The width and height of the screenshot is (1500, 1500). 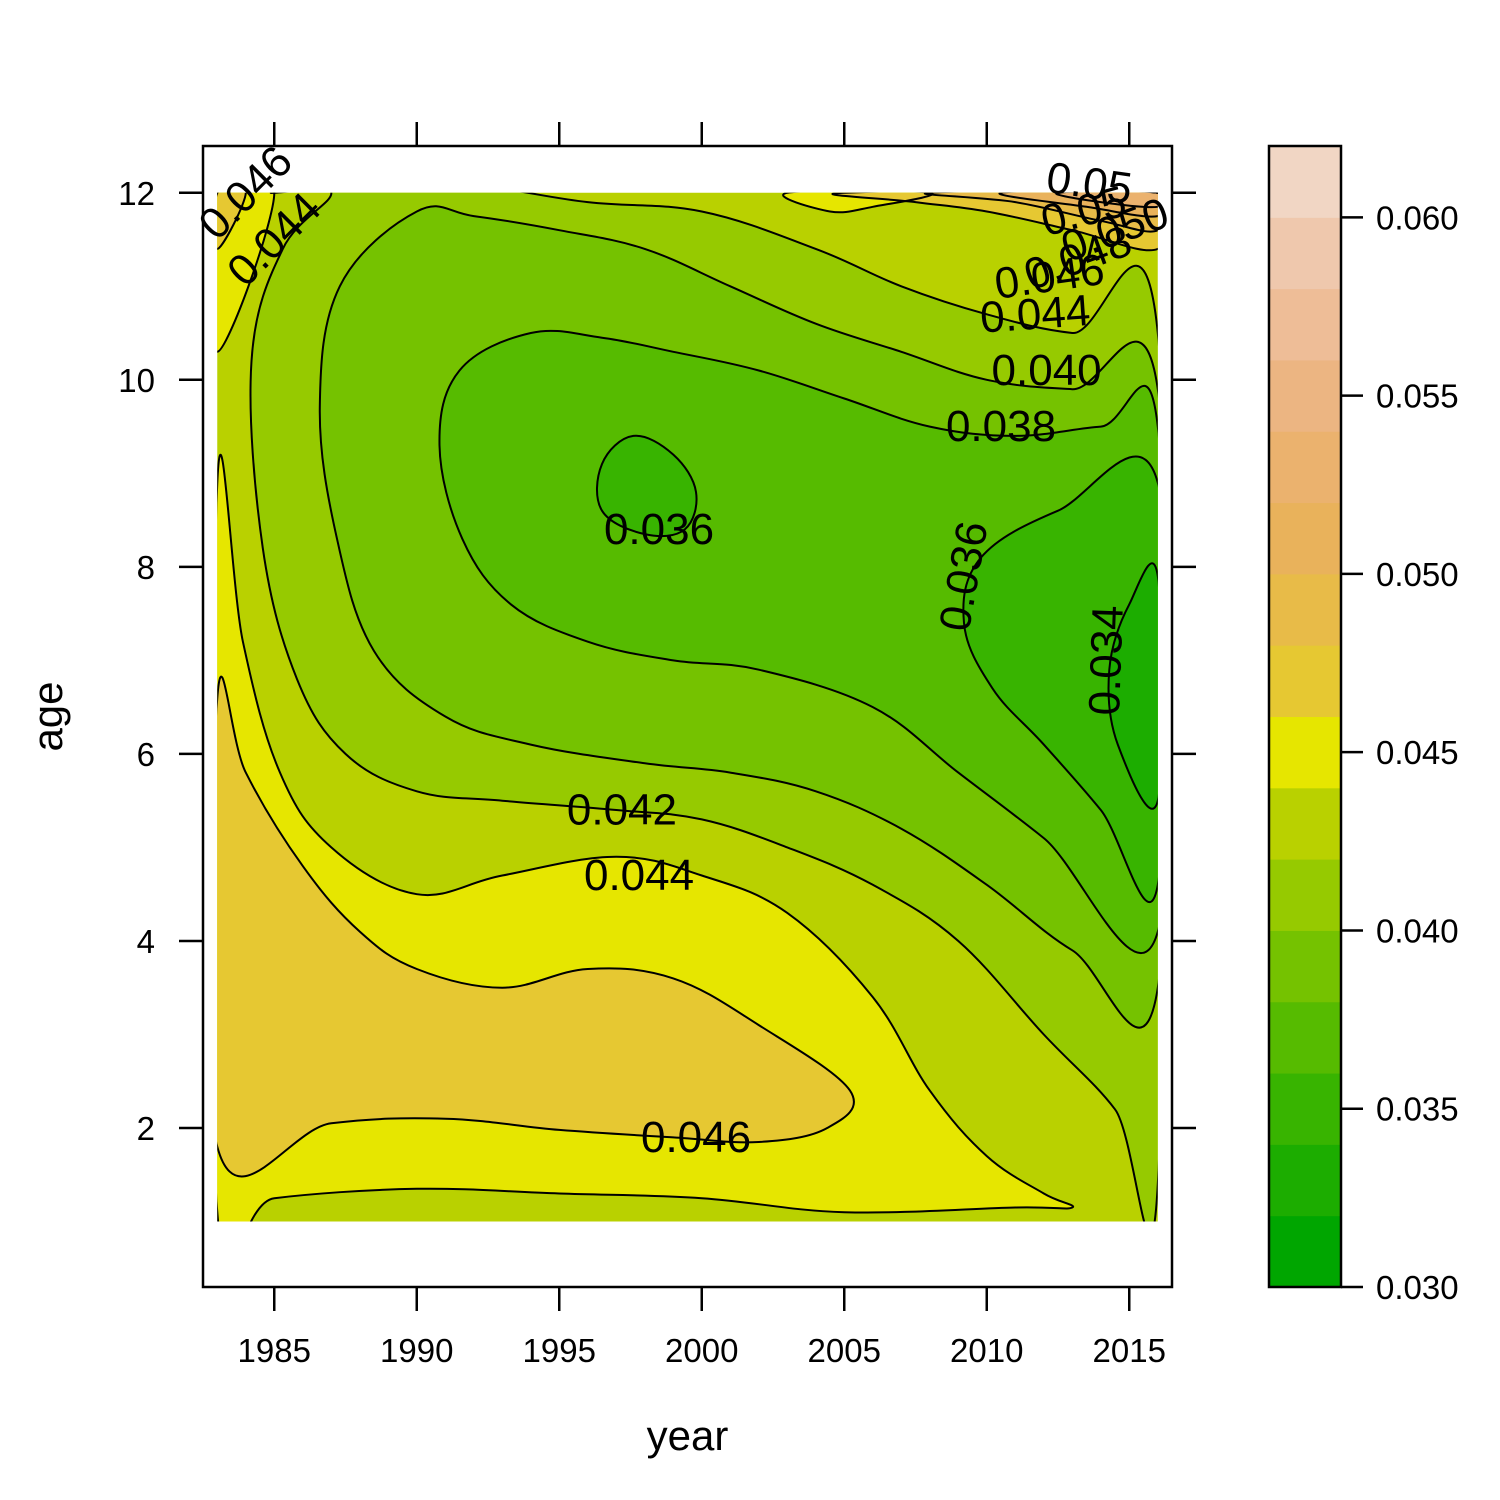 What do you see at coordinates (1417, 396) in the screenshot?
I see `colorbar-tick-label: 0.055` at bounding box center [1417, 396].